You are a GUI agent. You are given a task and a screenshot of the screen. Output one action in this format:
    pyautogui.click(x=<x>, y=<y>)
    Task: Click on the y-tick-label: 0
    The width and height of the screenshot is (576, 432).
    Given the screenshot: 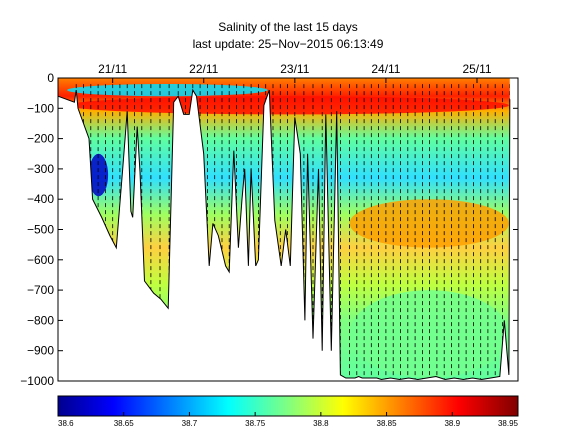 What is the action you would take?
    pyautogui.click(x=50, y=78)
    